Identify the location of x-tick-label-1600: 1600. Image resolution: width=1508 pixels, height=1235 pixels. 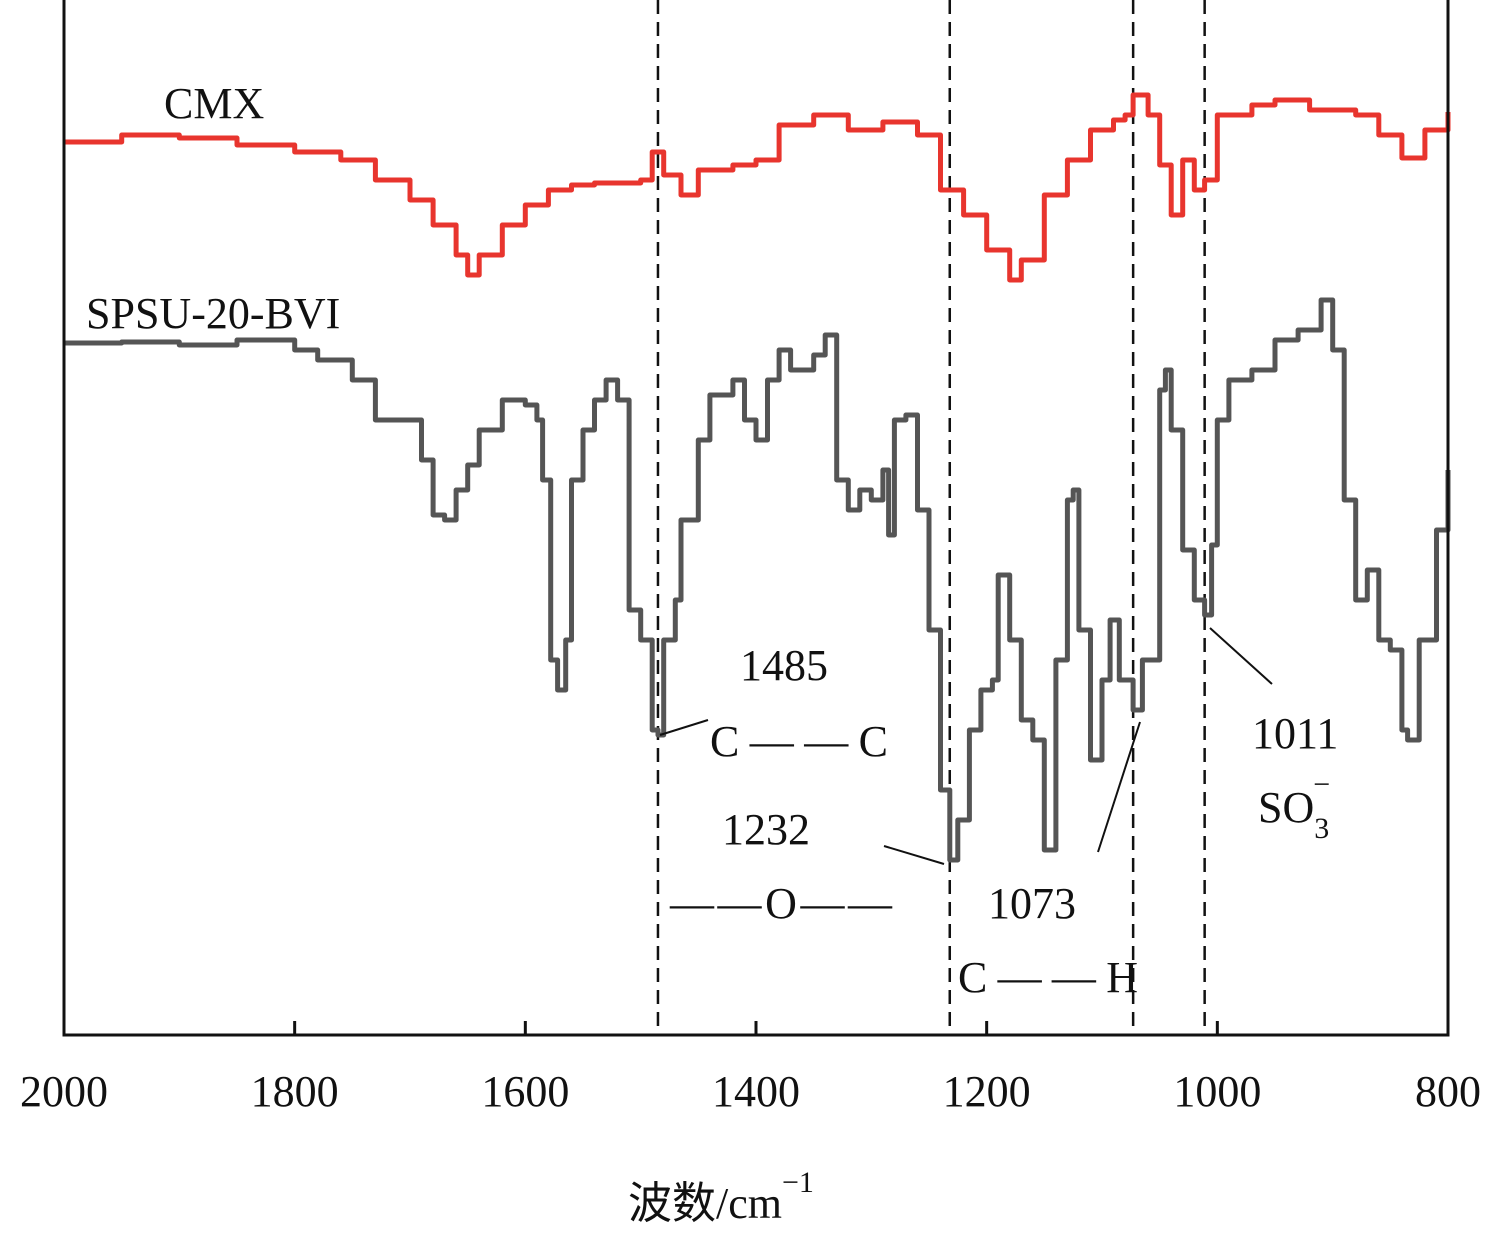
(525, 1091).